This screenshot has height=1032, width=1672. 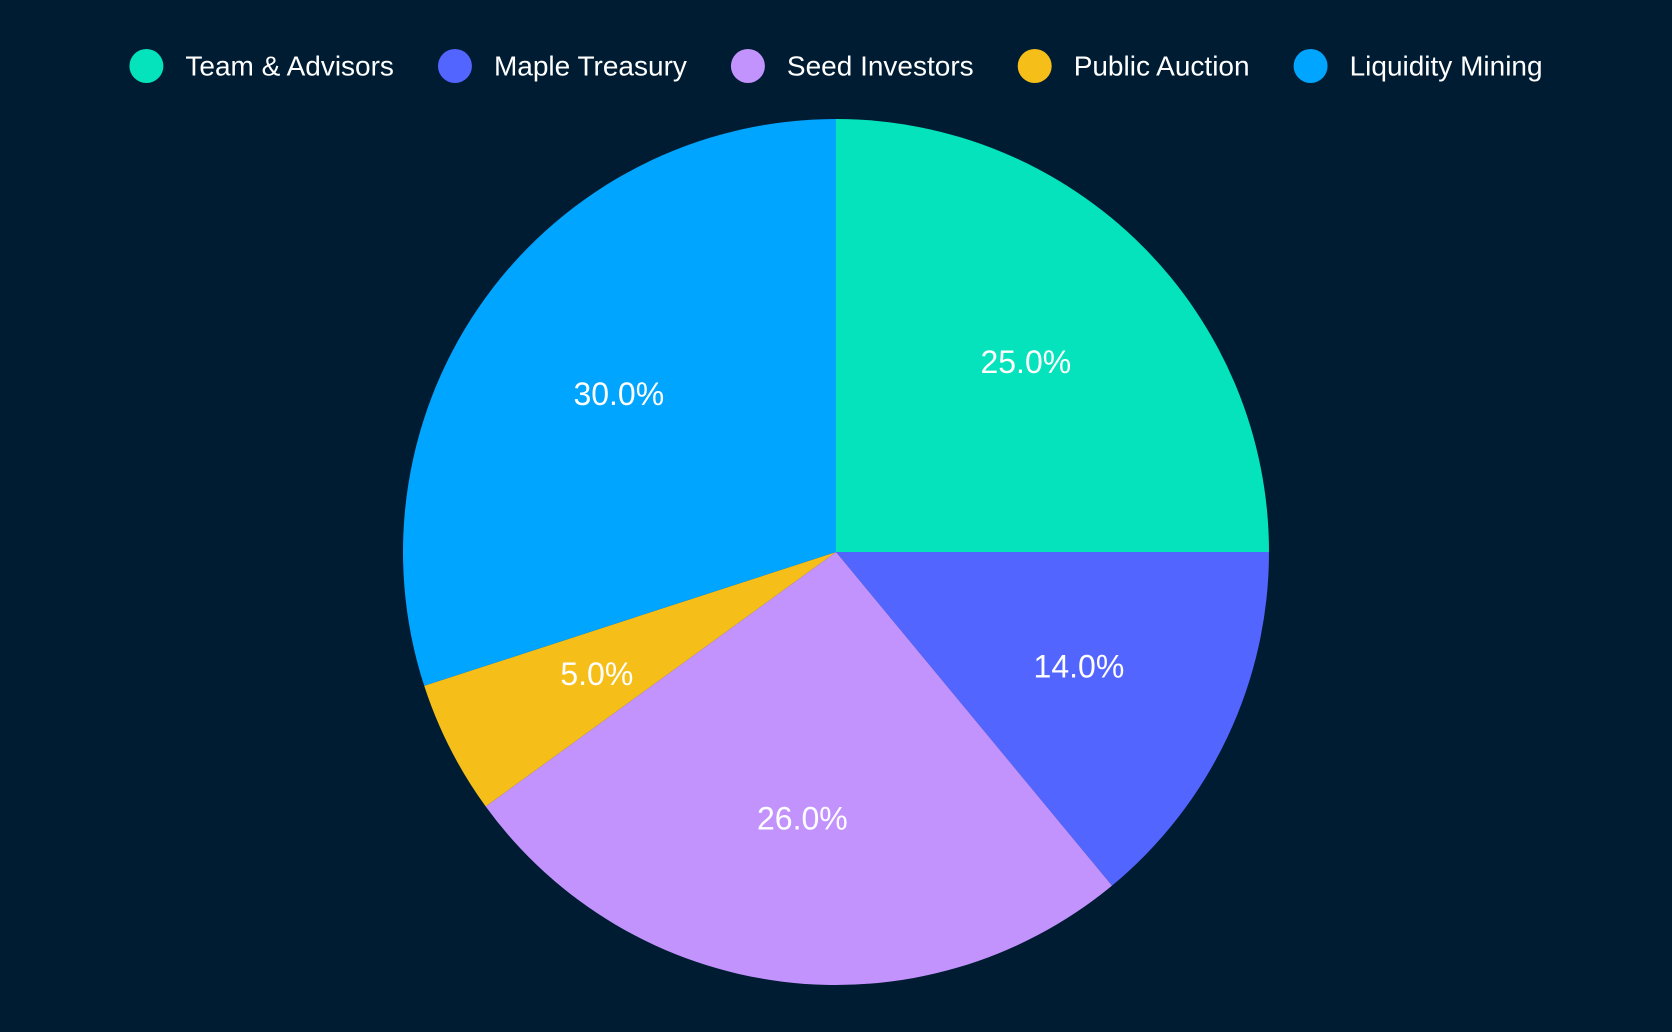 I want to click on pie-slice-public-auction, so click(x=630, y=679).